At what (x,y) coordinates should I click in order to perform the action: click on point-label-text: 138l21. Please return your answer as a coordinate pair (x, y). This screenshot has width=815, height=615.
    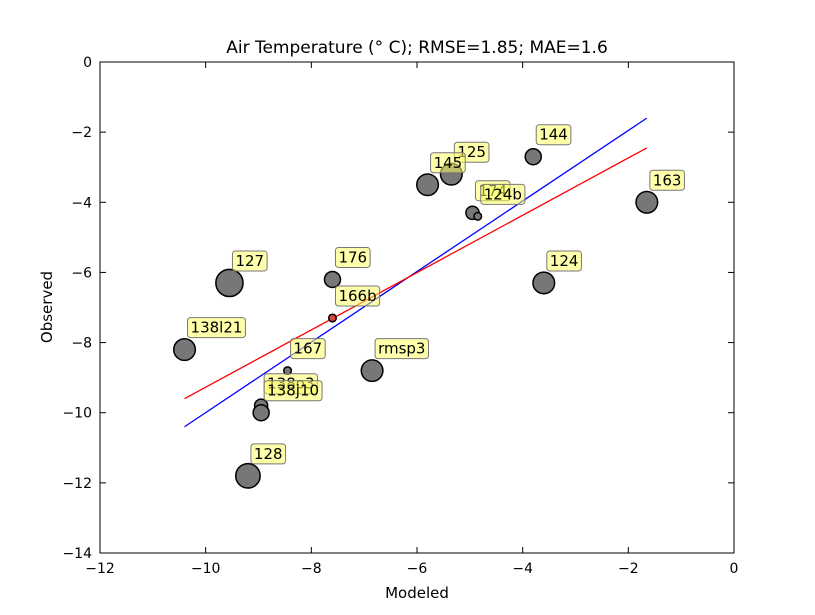
    Looking at the image, I should click on (217, 328).